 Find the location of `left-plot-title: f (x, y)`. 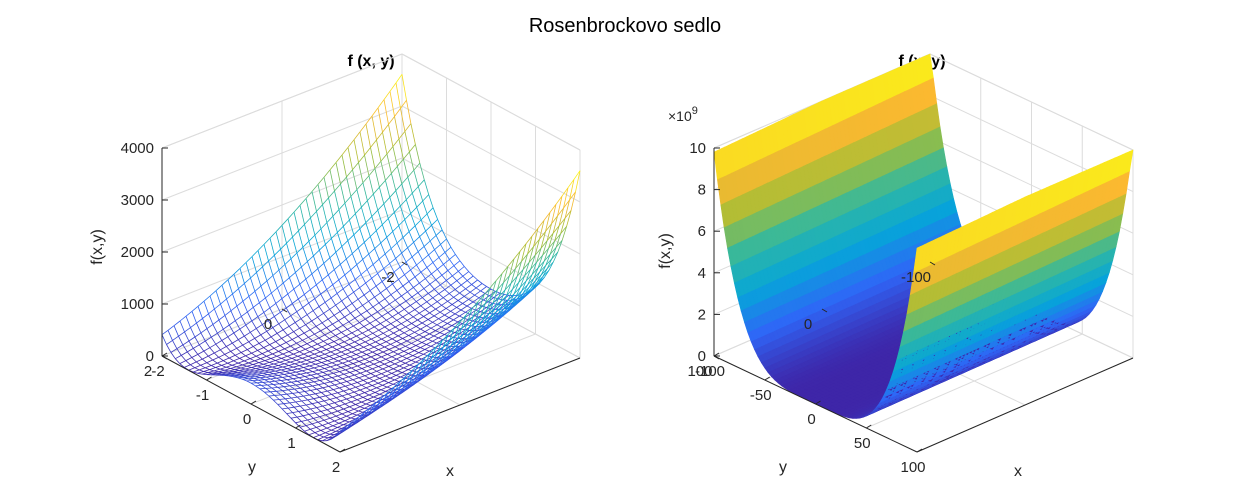

left-plot-title: f (x, y) is located at coordinates (370, 61).